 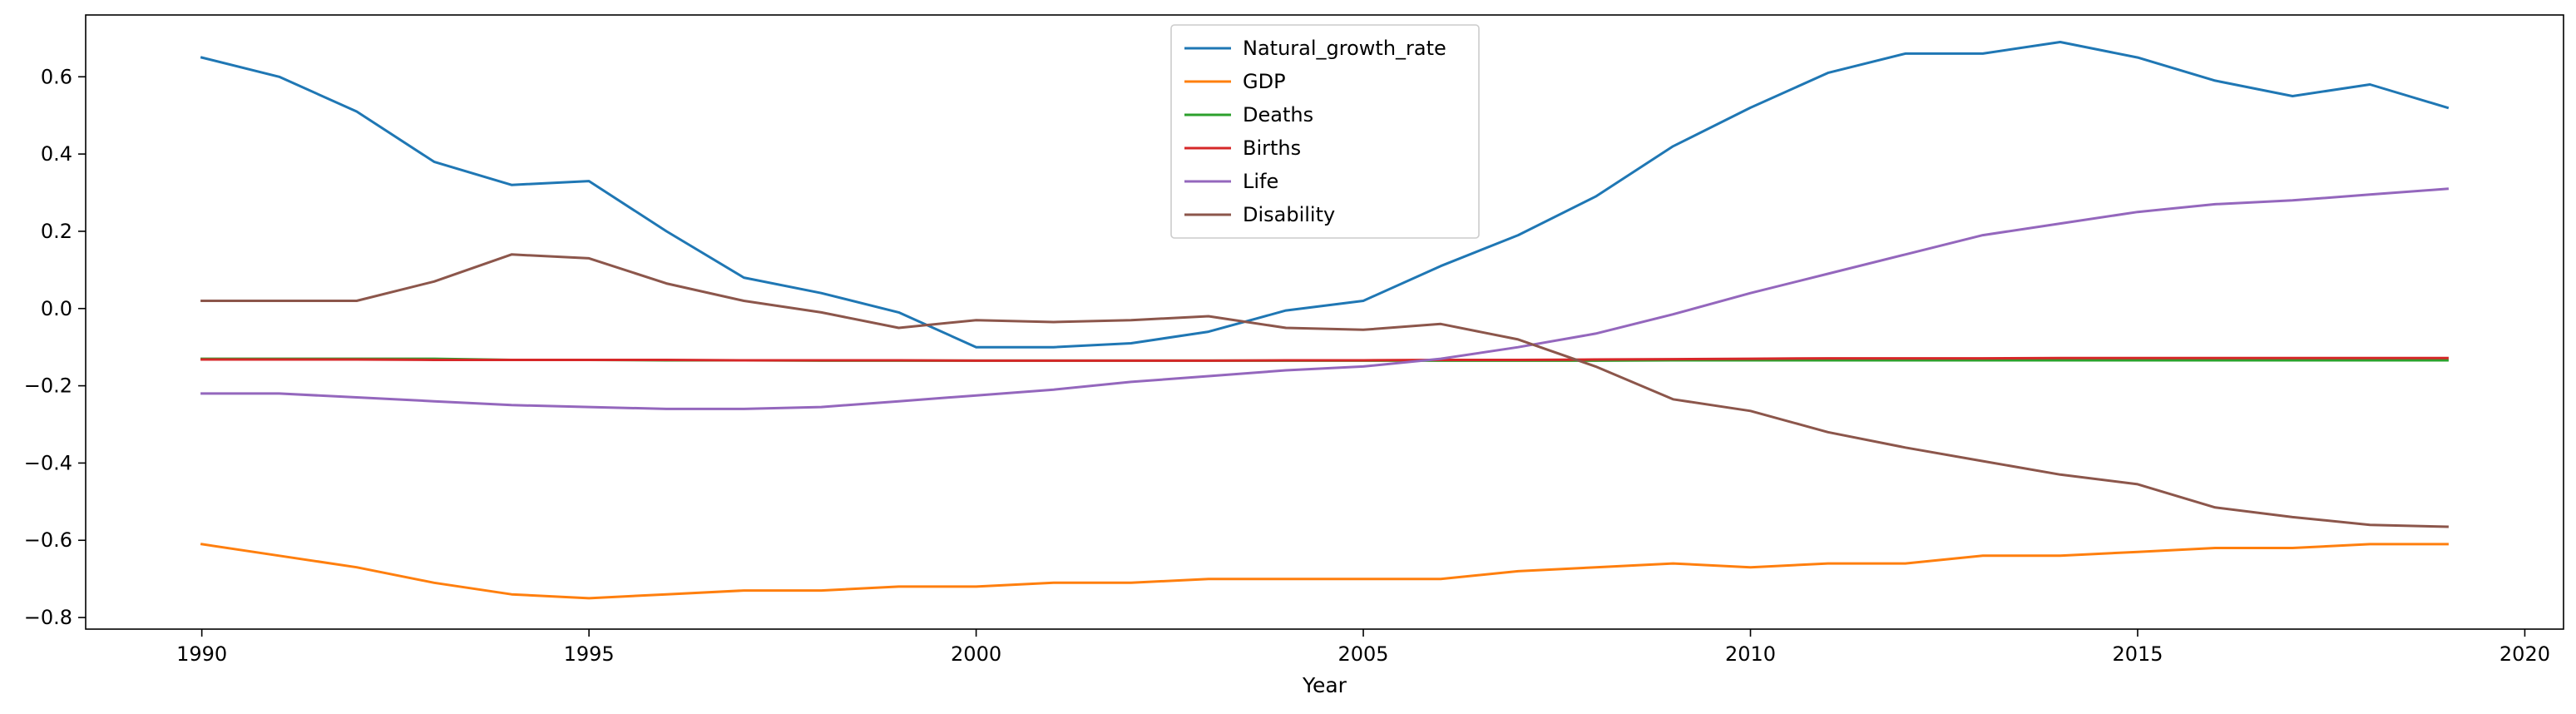 What do you see at coordinates (56, 76) in the screenshot?
I see `y-tick-label: 0.6` at bounding box center [56, 76].